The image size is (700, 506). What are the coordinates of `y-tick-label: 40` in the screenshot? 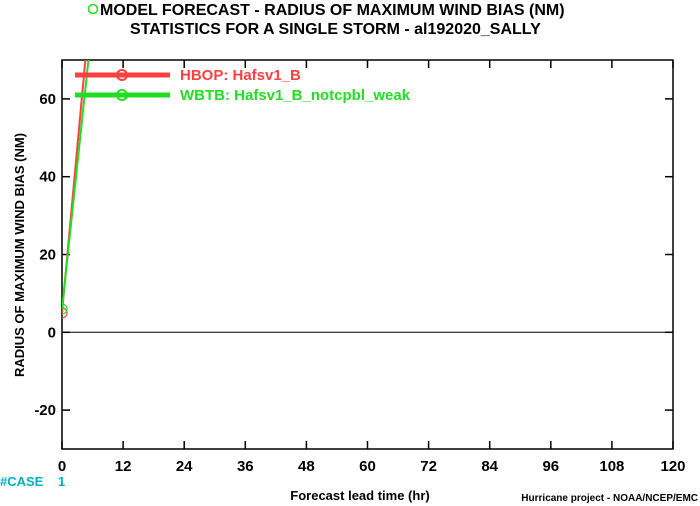 It's located at (47, 177).